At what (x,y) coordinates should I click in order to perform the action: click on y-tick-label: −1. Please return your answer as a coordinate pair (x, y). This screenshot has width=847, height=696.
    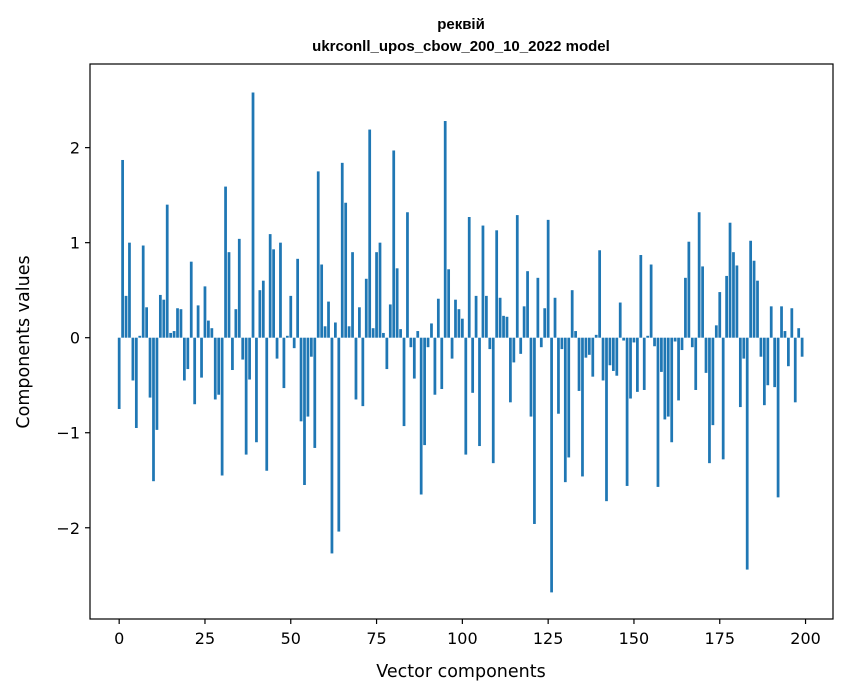
    Looking at the image, I should click on (68, 433).